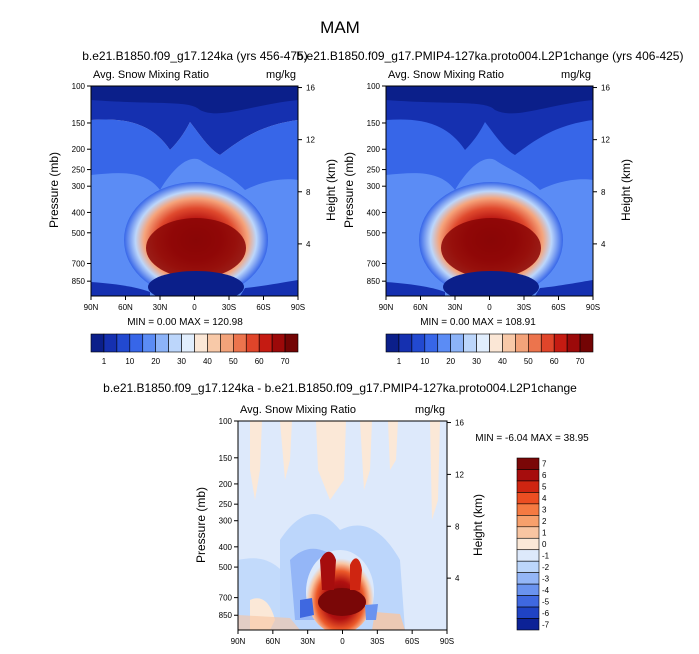  What do you see at coordinates (424, 361) in the screenshot?
I see `colorbar-label: 10` at bounding box center [424, 361].